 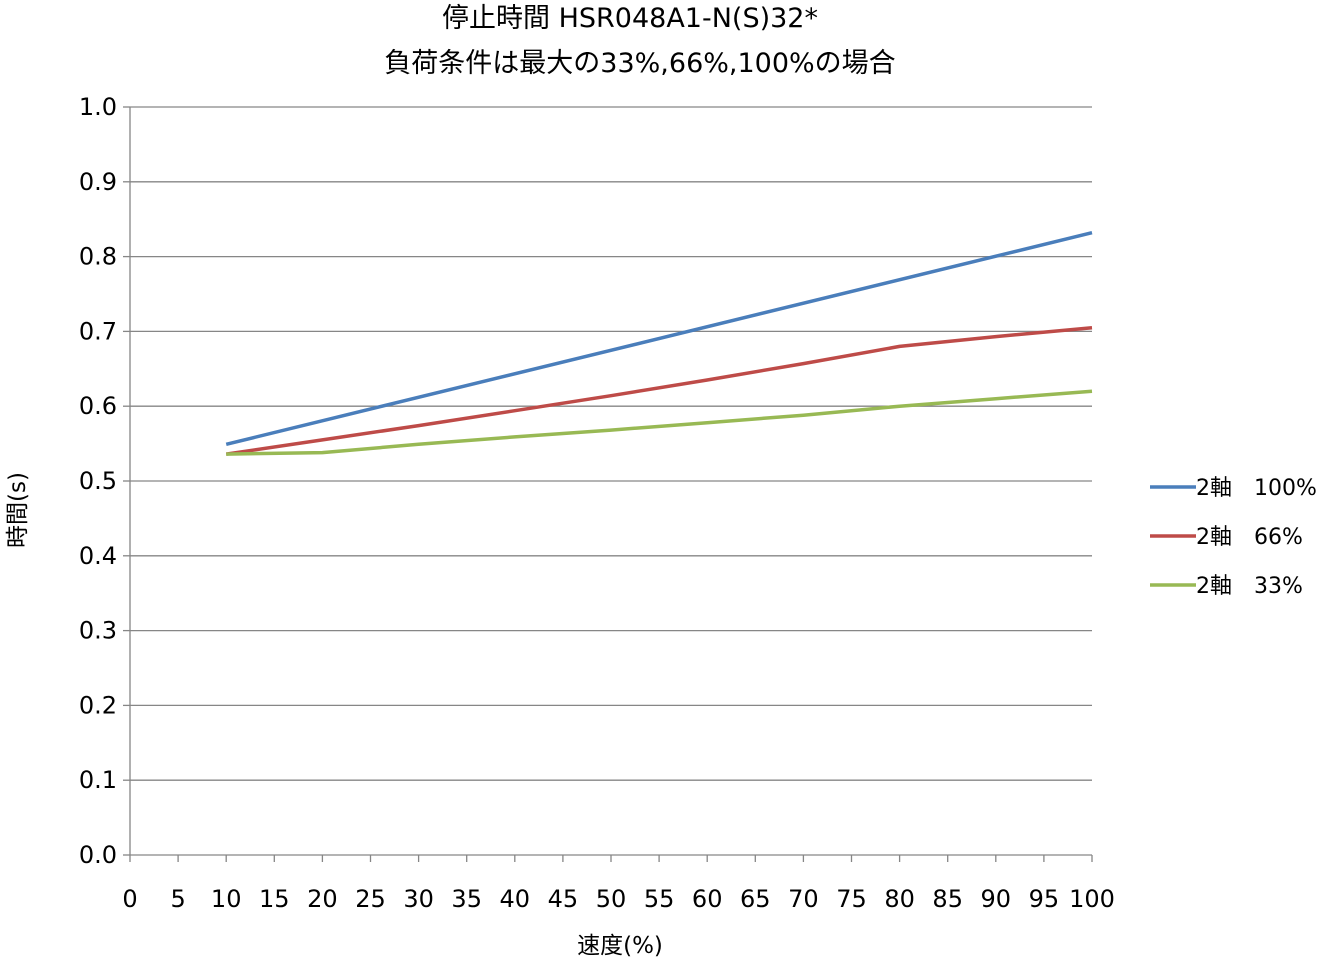 I want to click on legend-label: 2軸 66%, so click(x=1249, y=537).